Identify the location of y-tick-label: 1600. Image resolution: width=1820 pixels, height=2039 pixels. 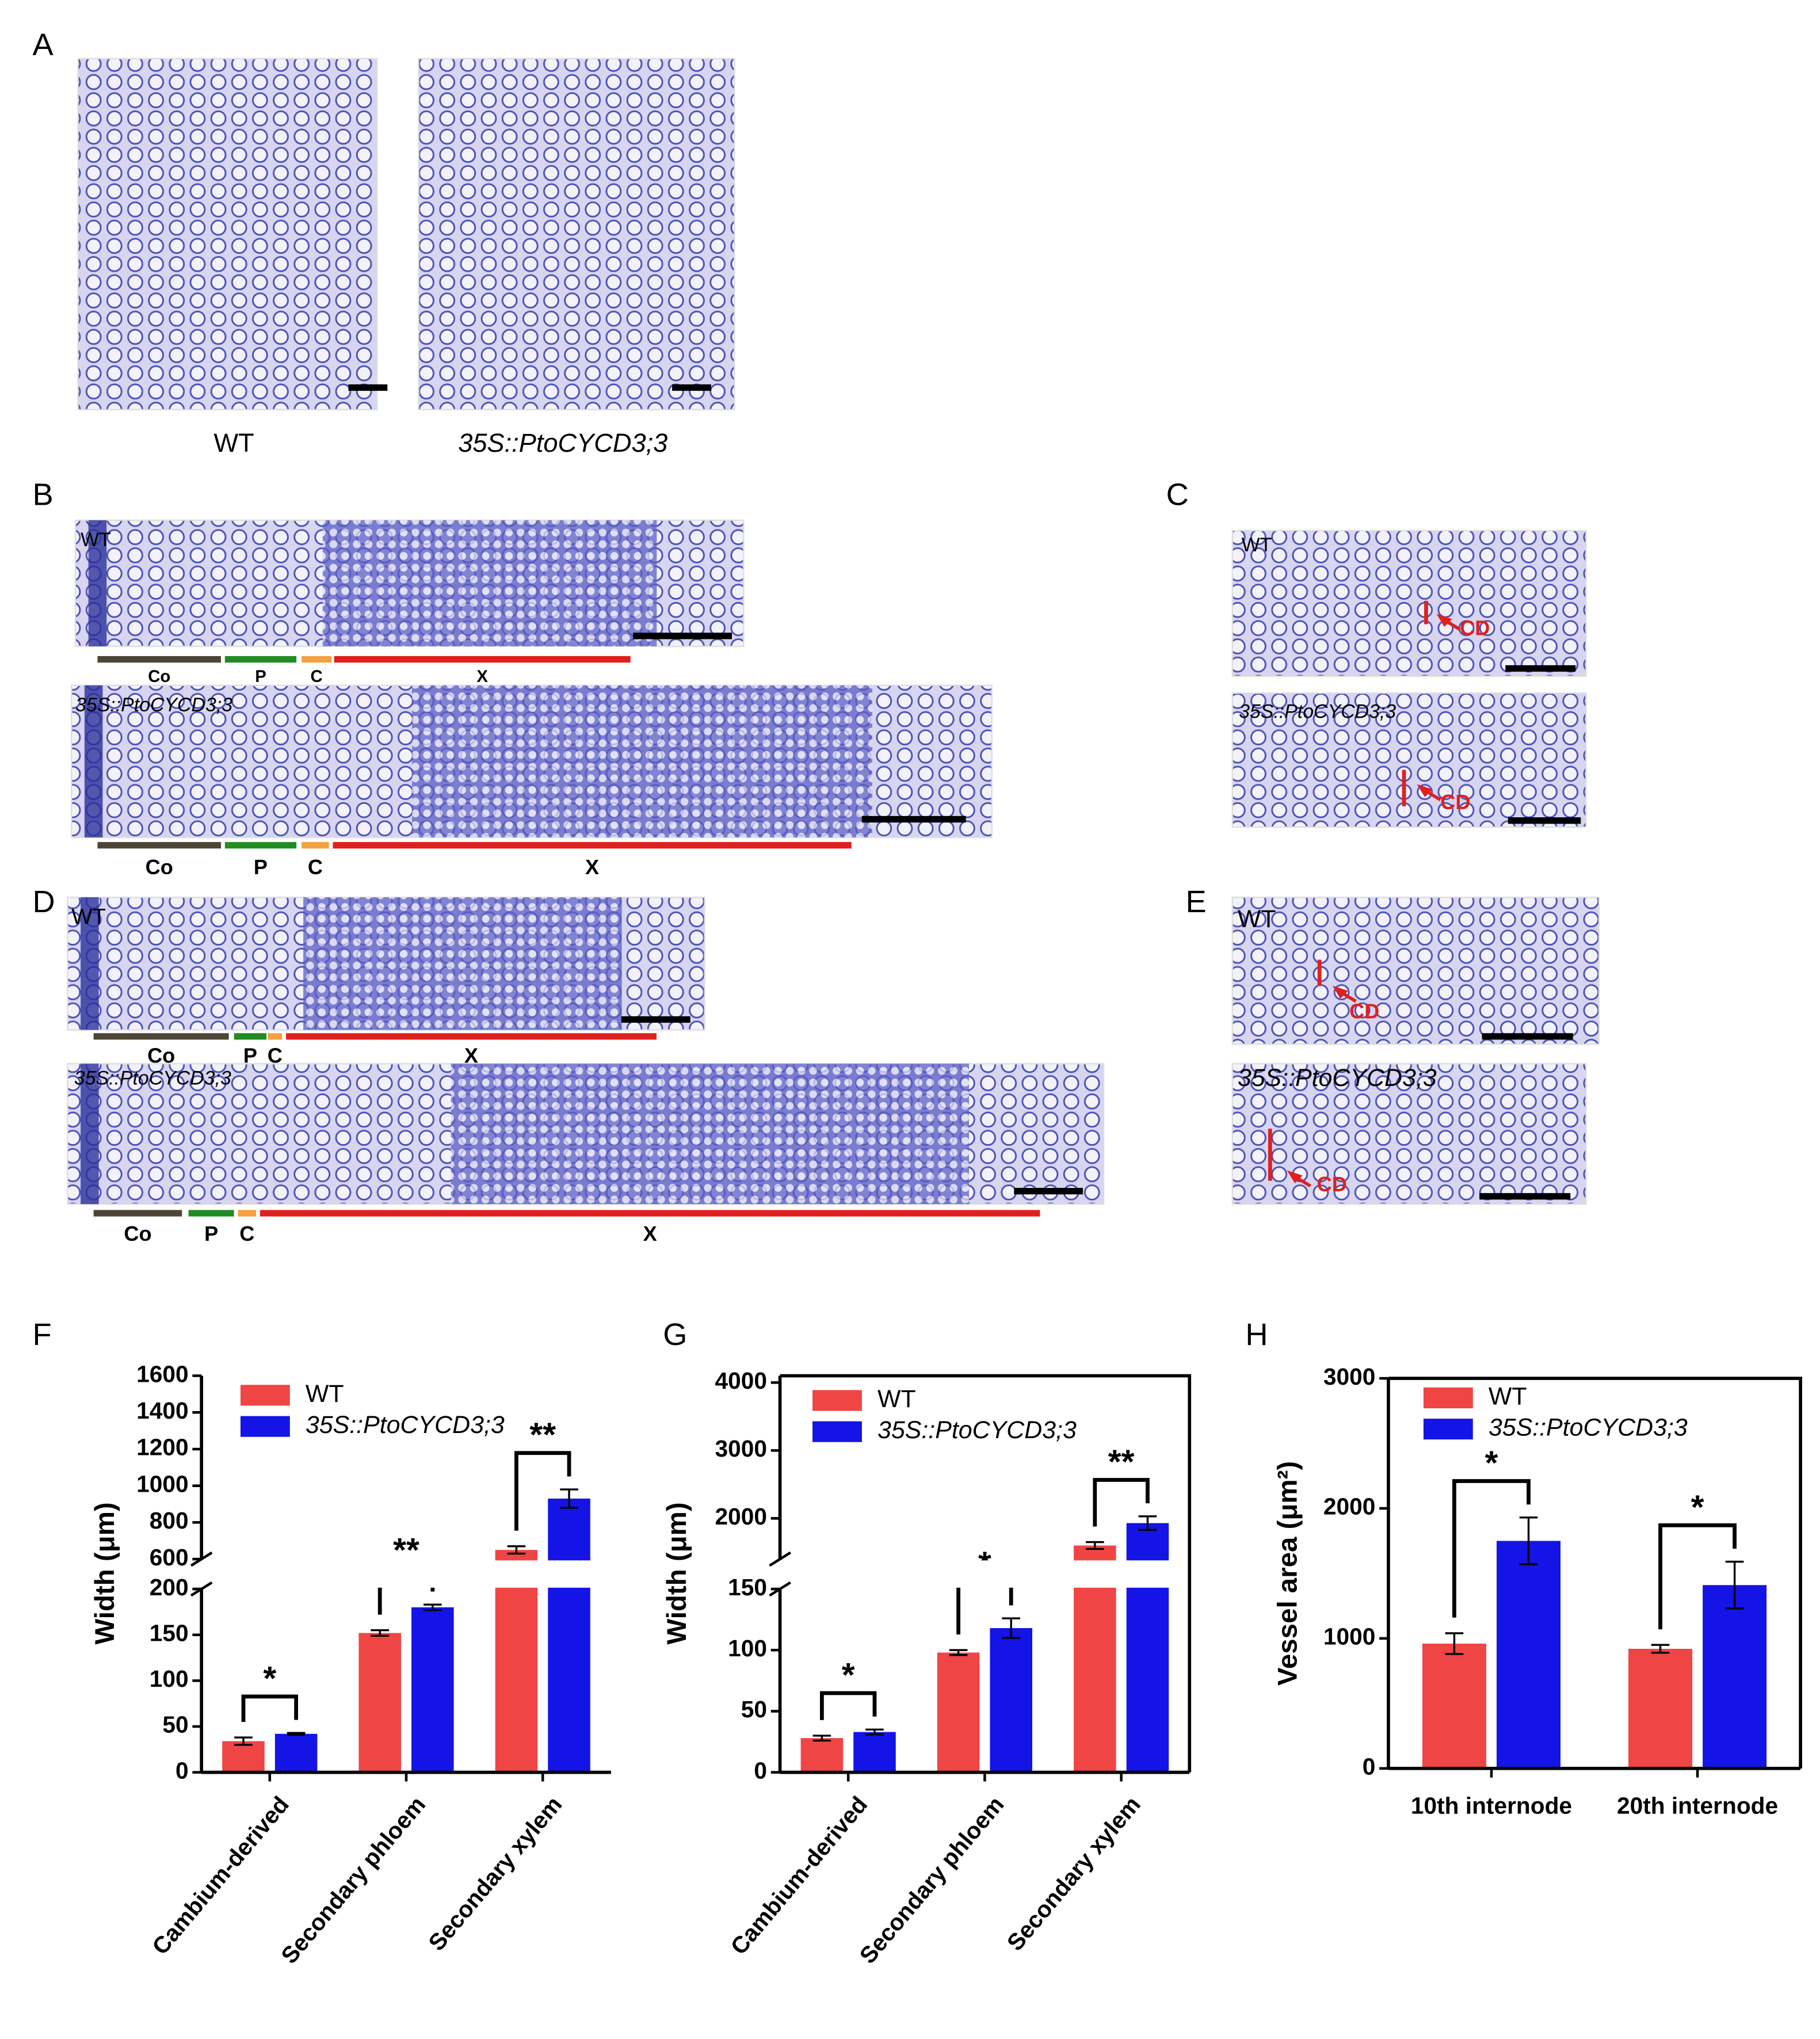
(162, 1374).